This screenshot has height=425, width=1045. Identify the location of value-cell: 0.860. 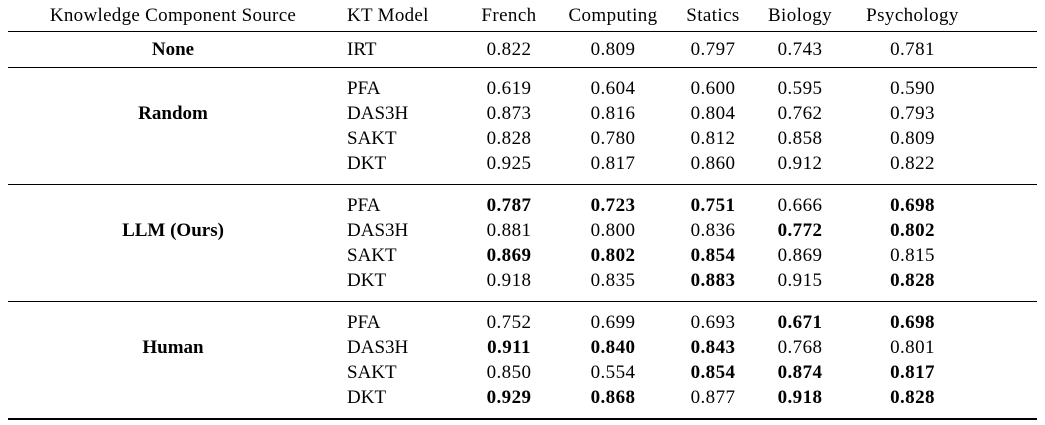
(713, 163).